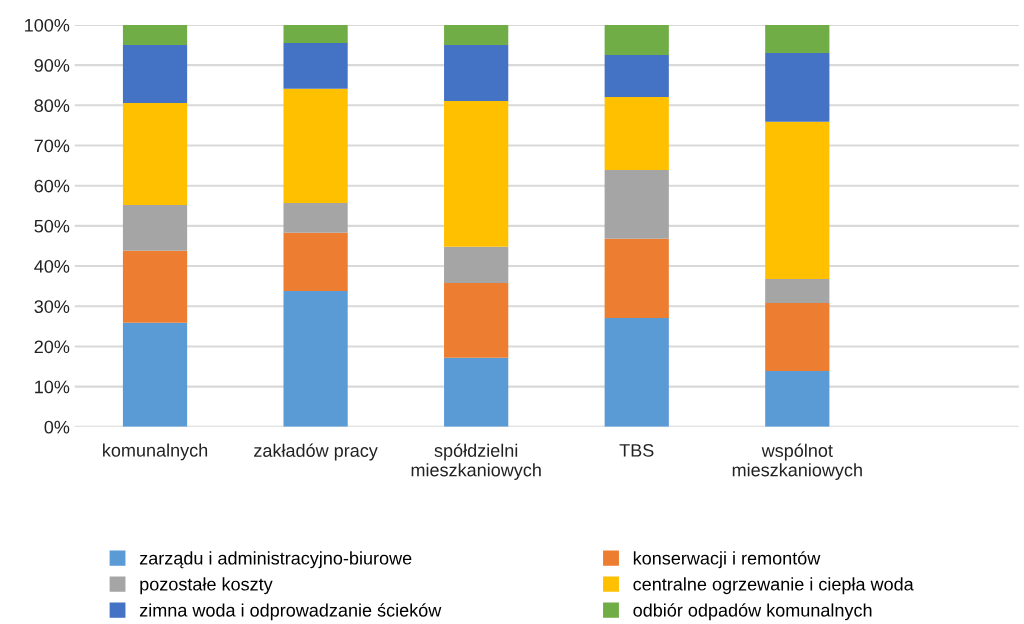  What do you see at coordinates (636, 450) in the screenshot?
I see `x-tick-label: TBS` at bounding box center [636, 450].